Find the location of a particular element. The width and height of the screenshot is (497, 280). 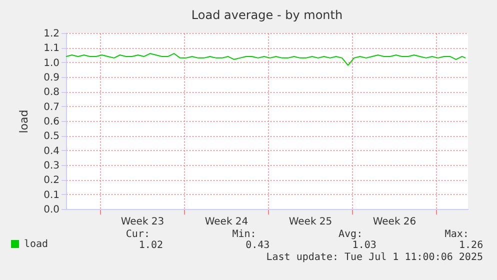

x-tick-label: Week 23 is located at coordinates (142, 222).